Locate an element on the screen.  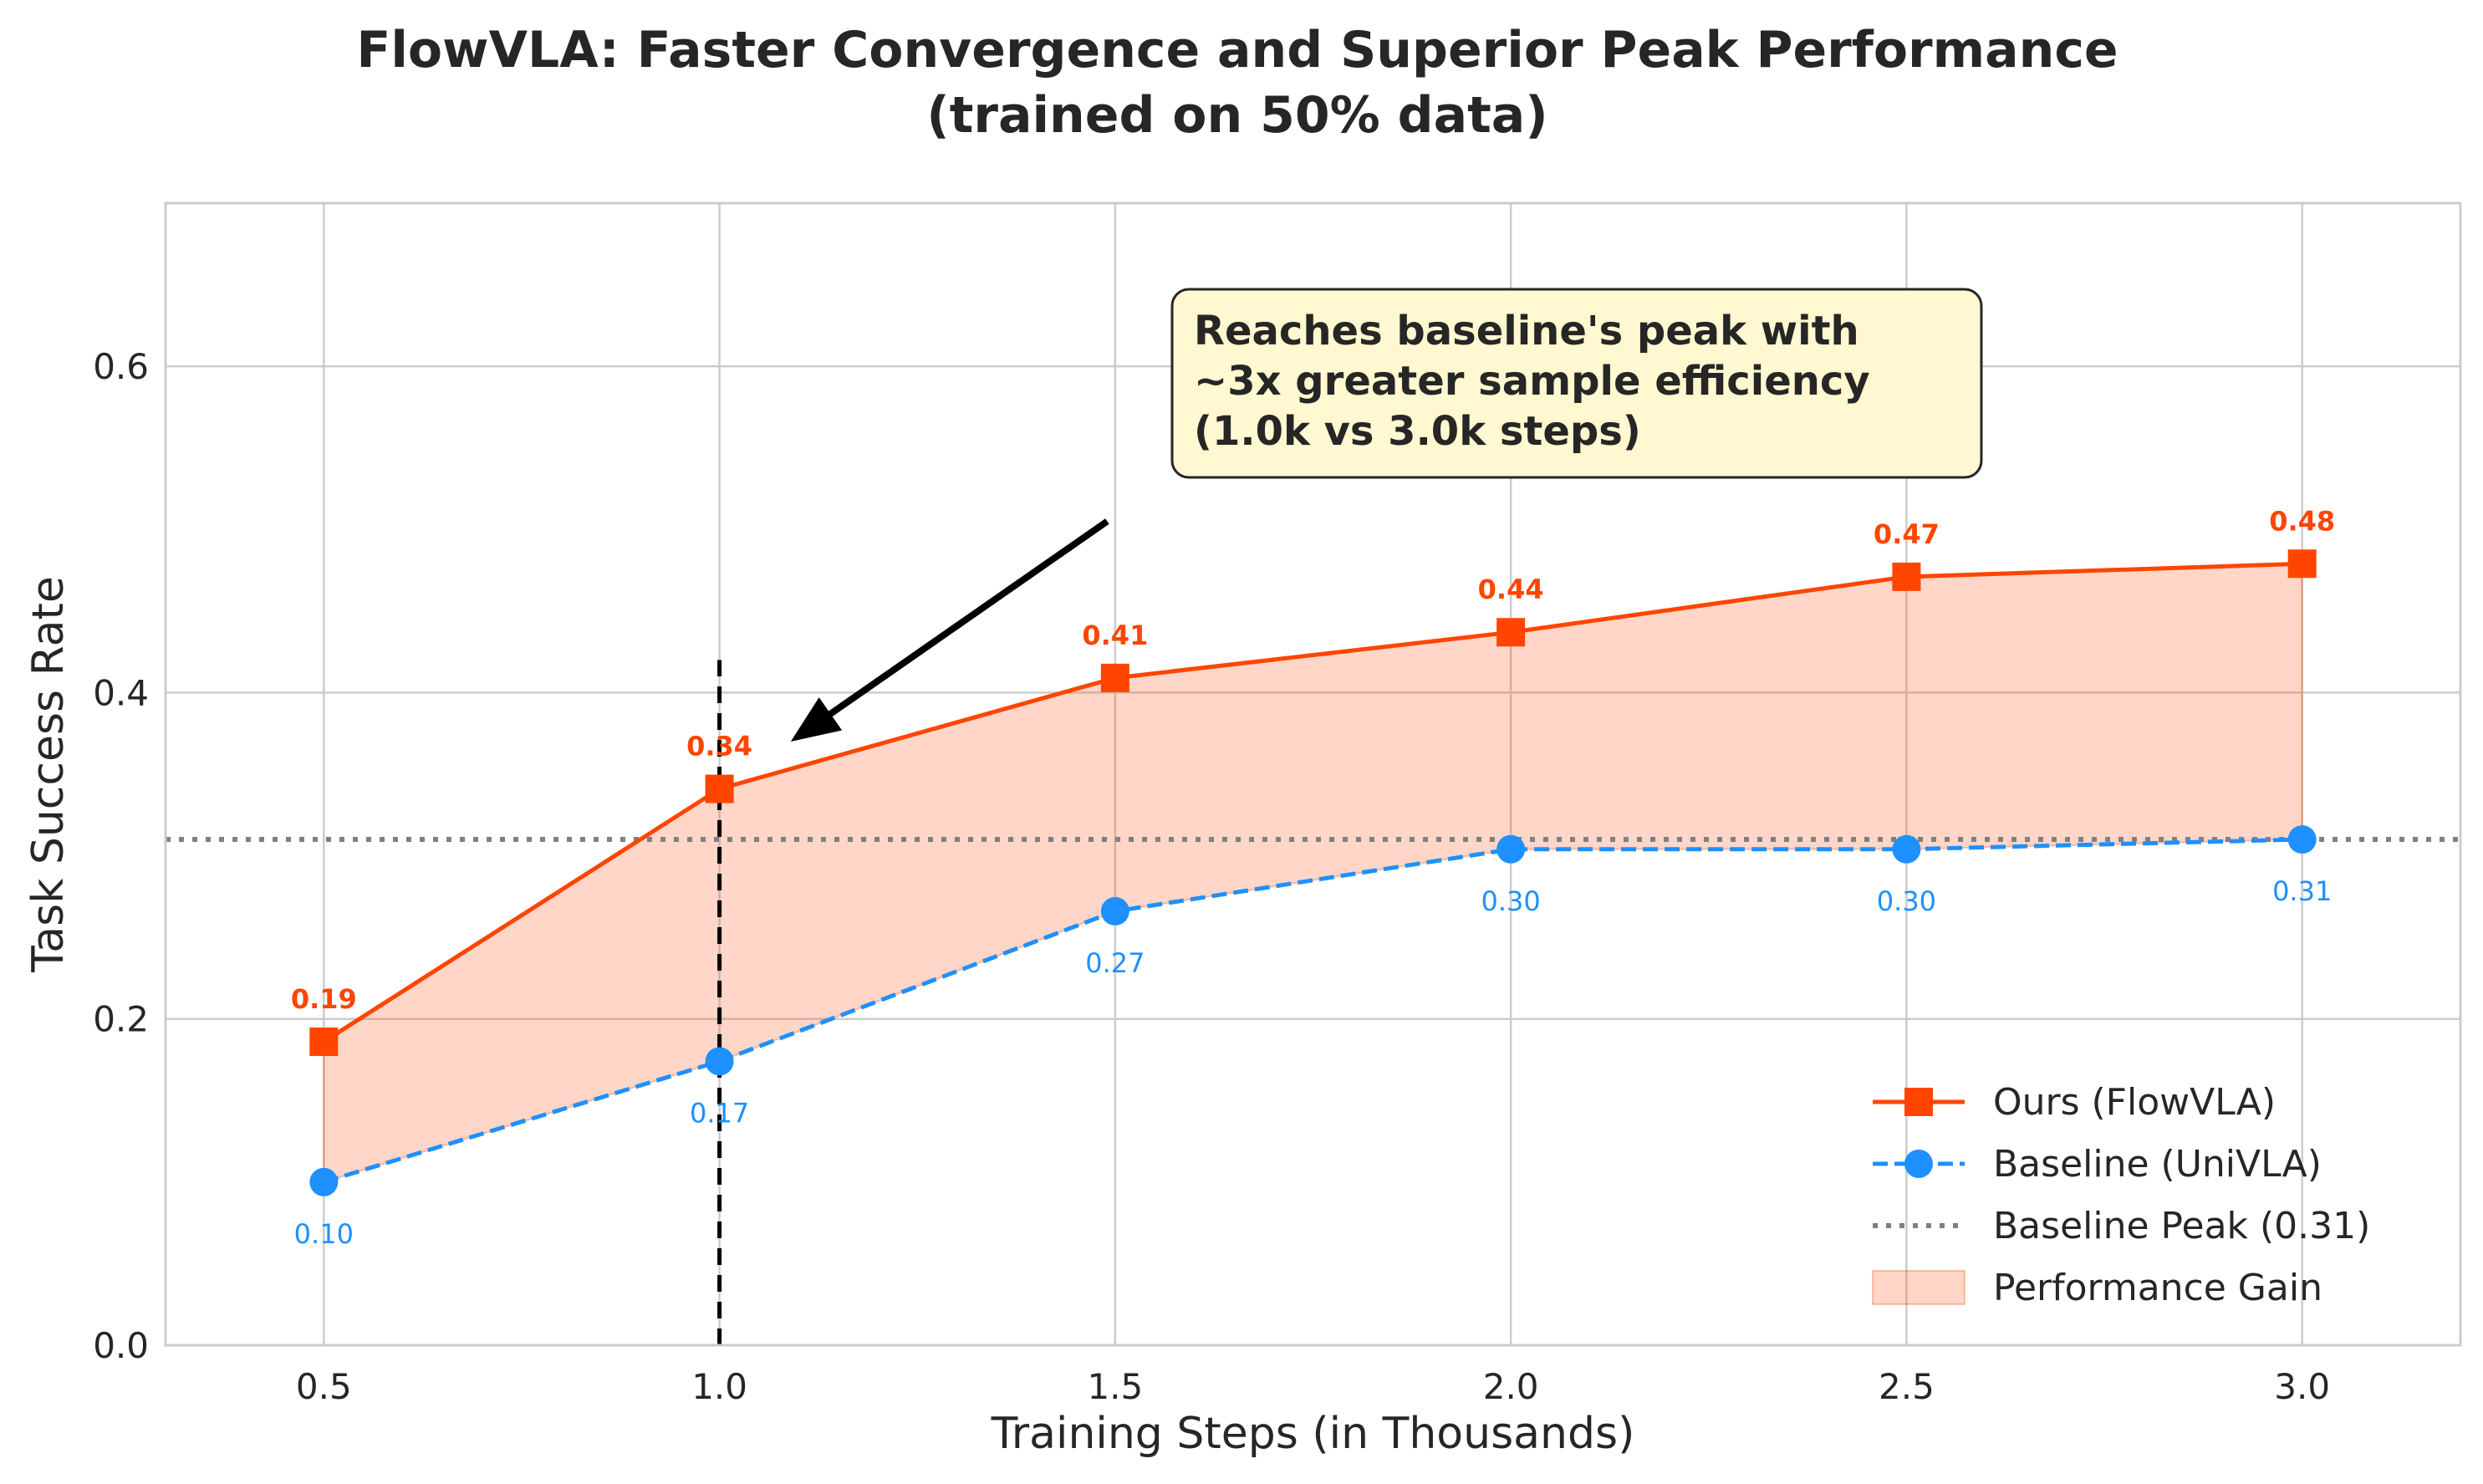
annotation-line-2: ~3x greater sample efficiency is located at coordinates (1532, 381).